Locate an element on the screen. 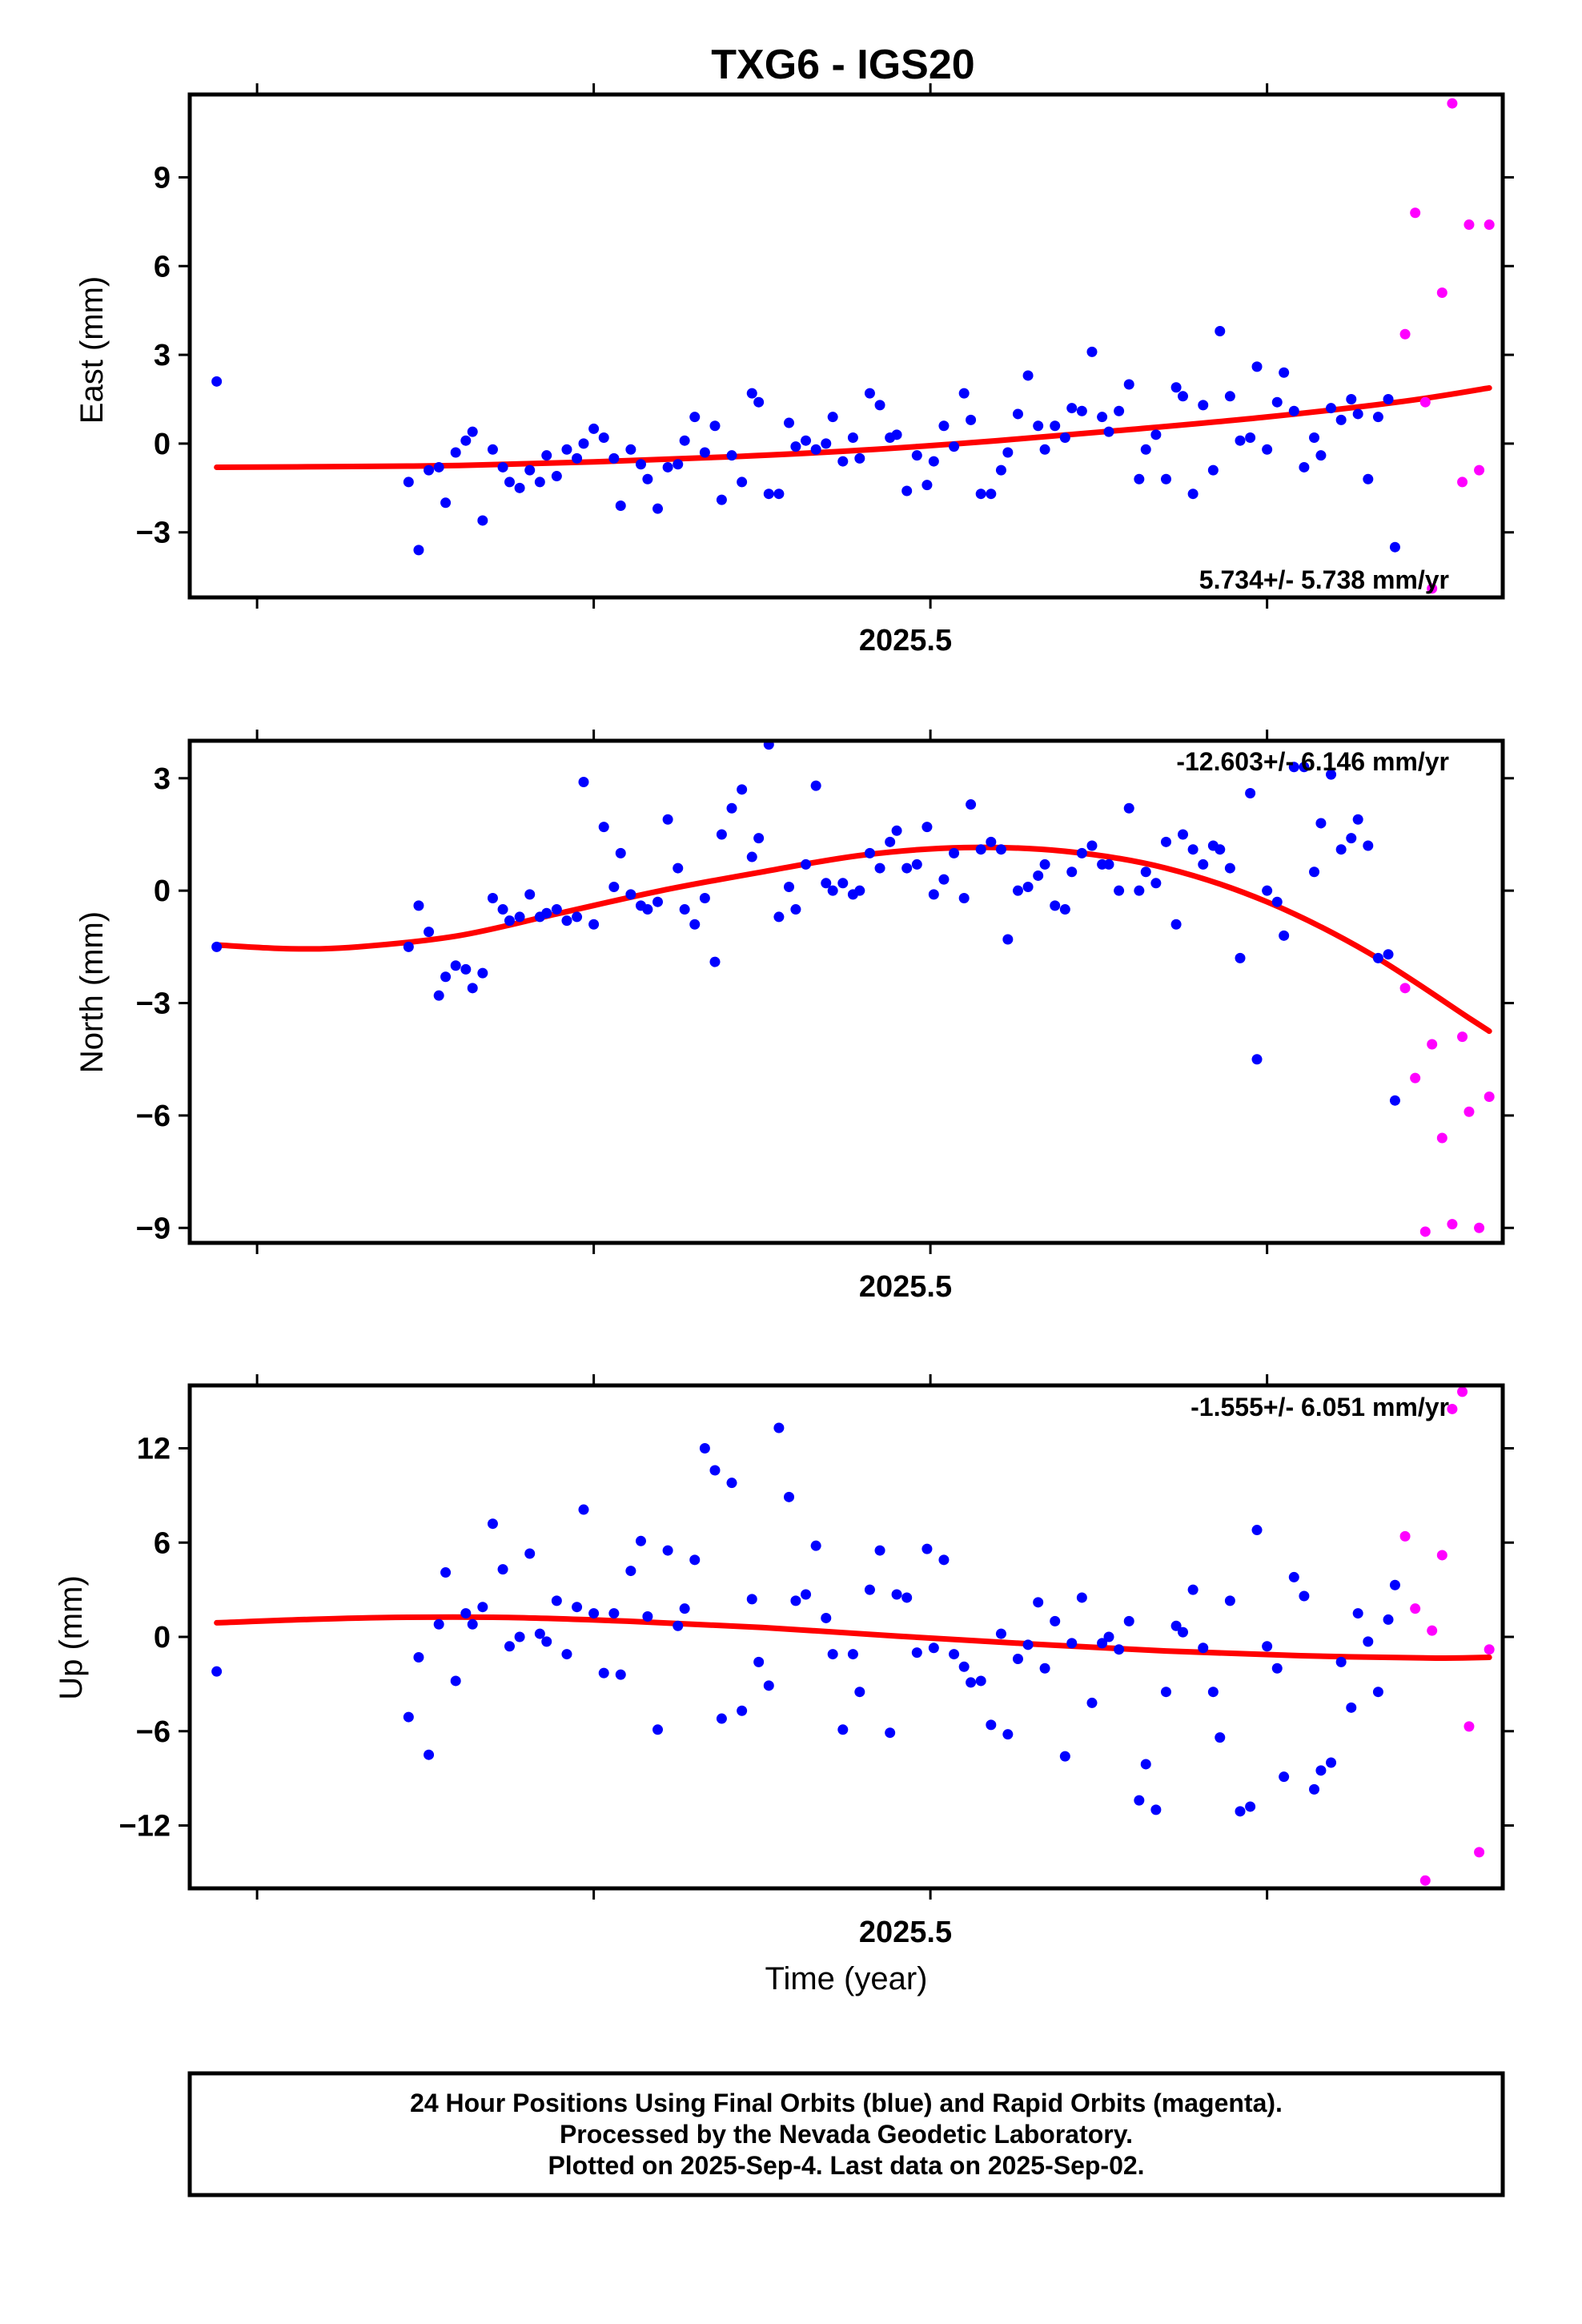 Image resolution: width=1582 pixels, height=2324 pixels. north-y-tick-label: −9 is located at coordinates (154, 1228).